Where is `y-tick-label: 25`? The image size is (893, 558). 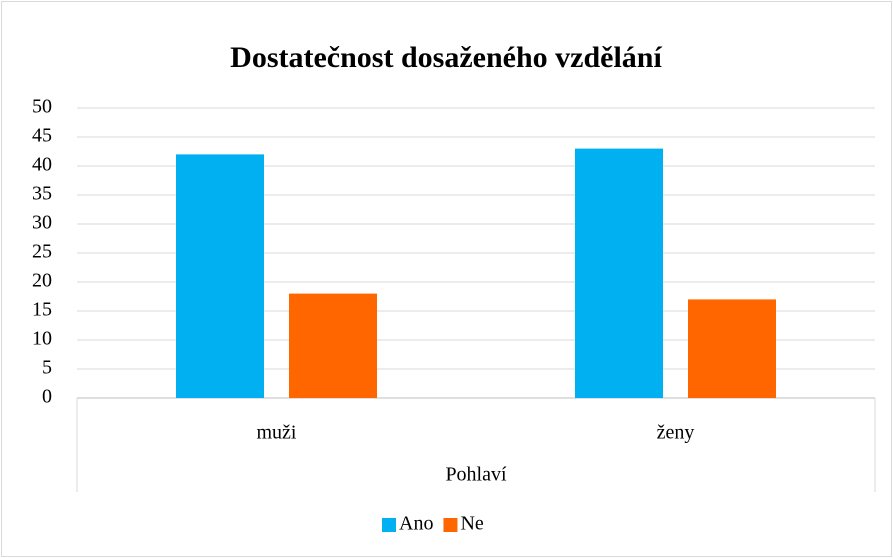
y-tick-label: 25 is located at coordinates (42, 252).